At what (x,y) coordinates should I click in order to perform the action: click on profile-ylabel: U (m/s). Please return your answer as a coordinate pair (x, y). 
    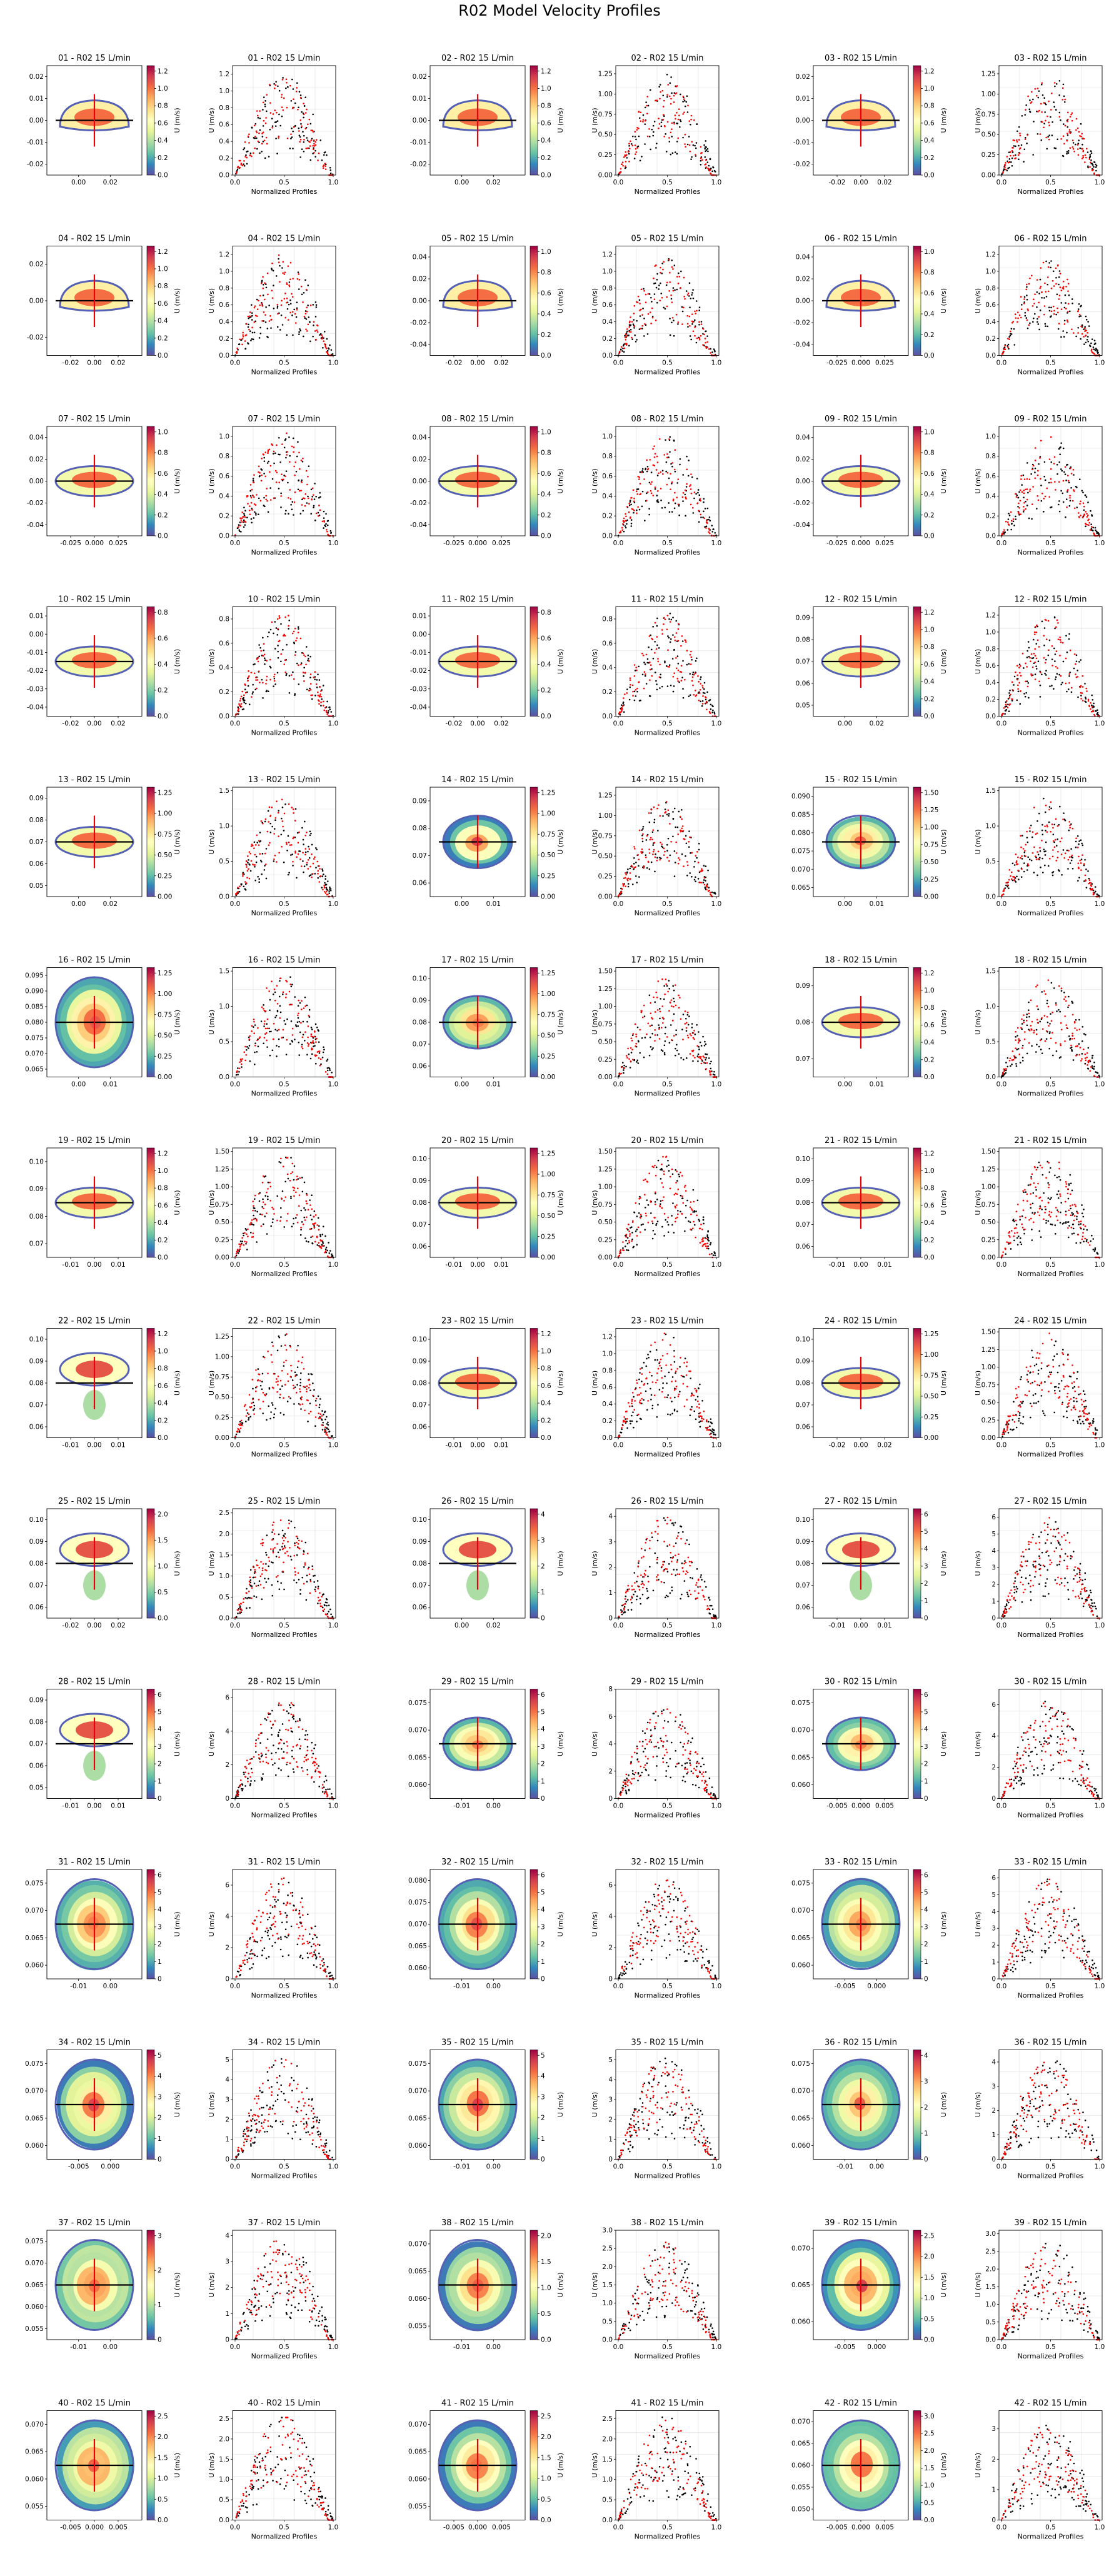
    Looking at the image, I should click on (978, 661).